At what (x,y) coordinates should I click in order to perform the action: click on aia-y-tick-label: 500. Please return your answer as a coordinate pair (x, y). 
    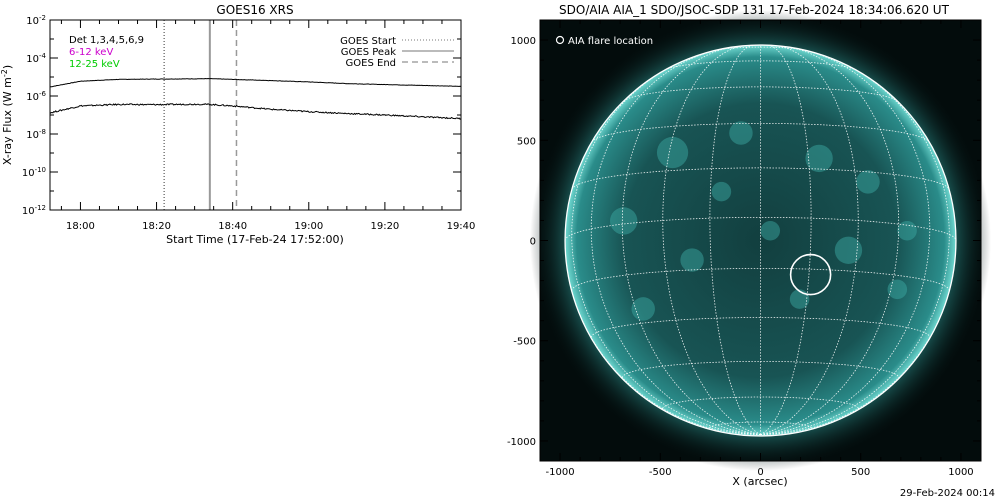
    Looking at the image, I should click on (526, 141).